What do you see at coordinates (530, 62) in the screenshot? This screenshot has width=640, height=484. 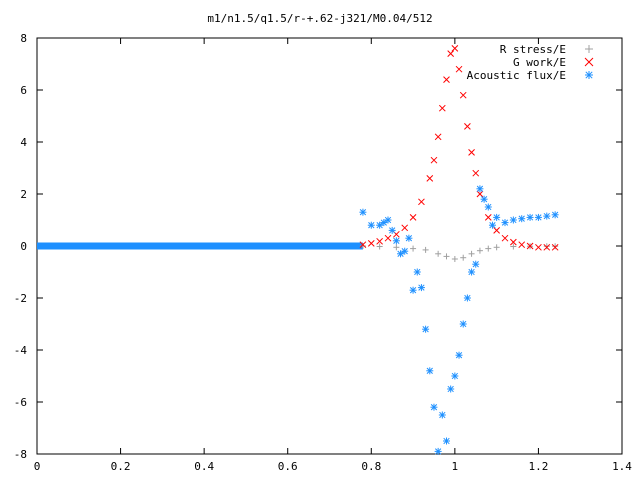 I see `legend: R stress/E G work/E Acoustic flux/E` at bounding box center [530, 62].